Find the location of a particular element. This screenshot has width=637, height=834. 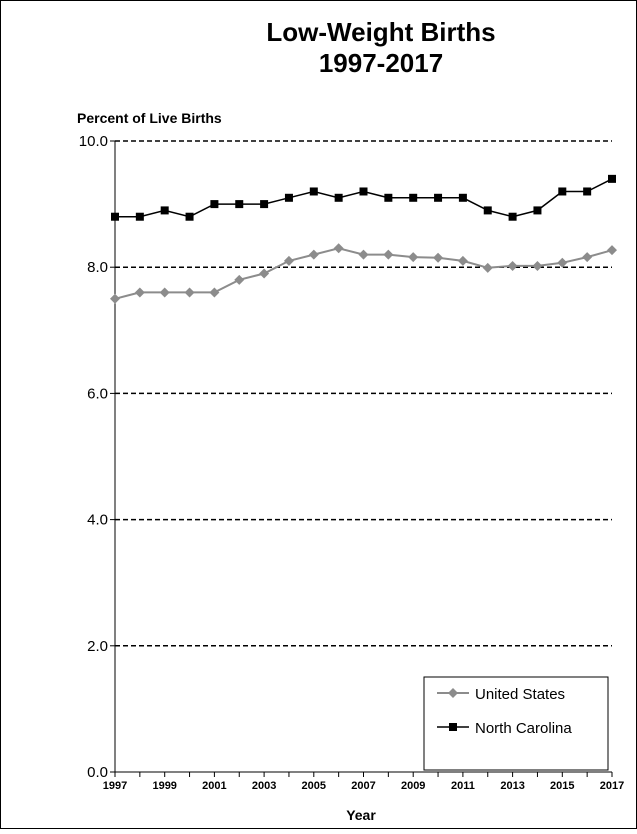

x-tick-label: 2007 is located at coordinates (363, 786).